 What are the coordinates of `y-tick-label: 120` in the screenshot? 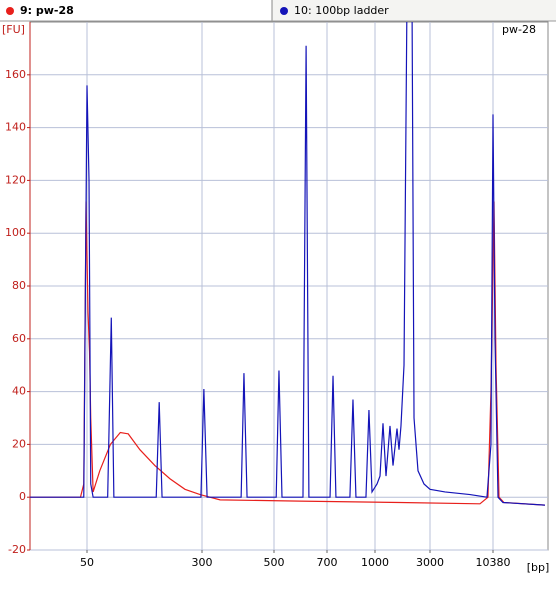 It's located at (15, 179).